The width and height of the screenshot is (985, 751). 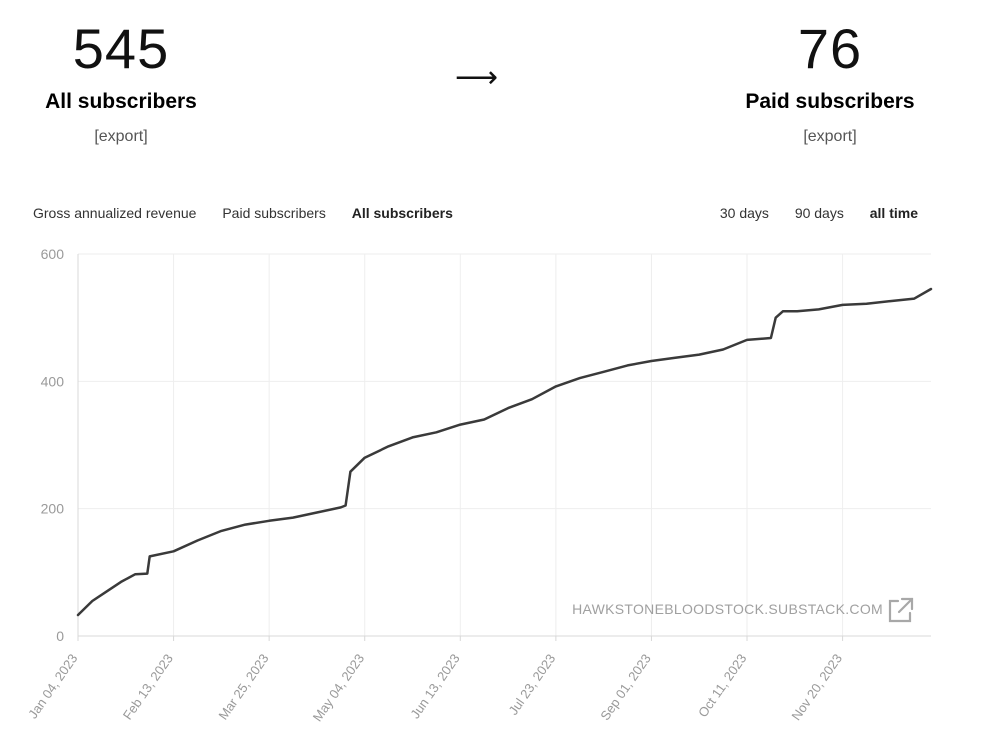 I want to click on y-tick-label: 0, so click(x=60, y=636).